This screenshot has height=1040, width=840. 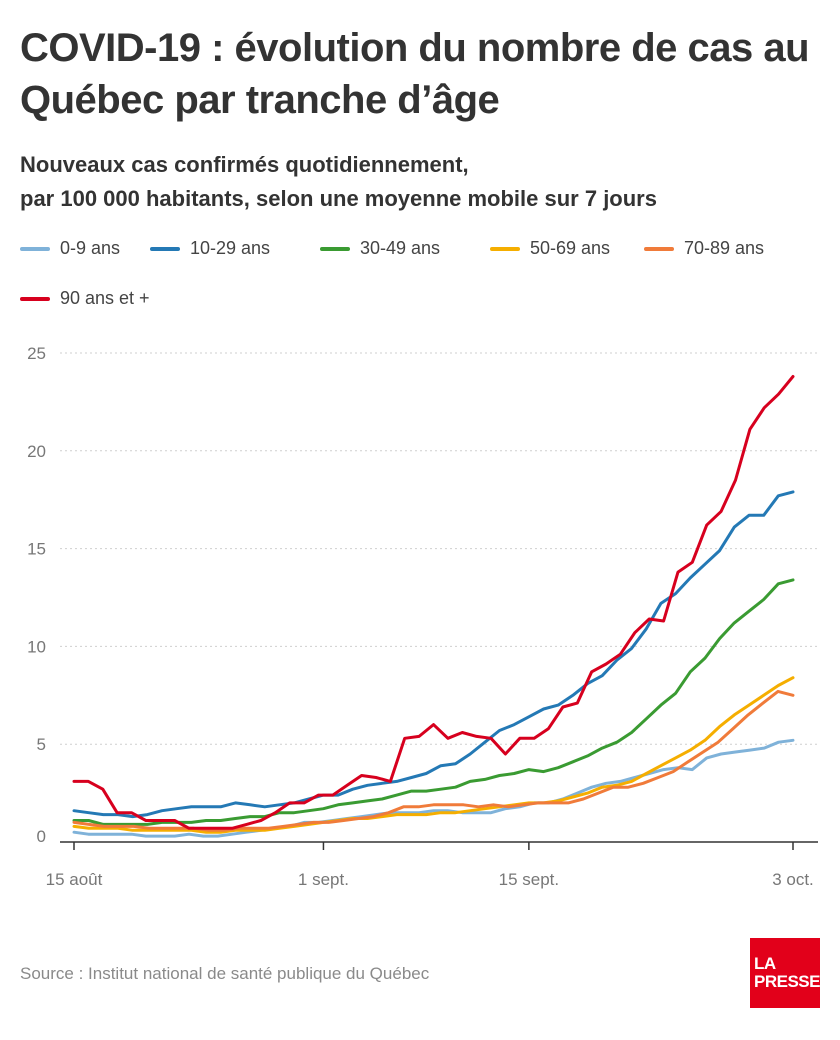 I want to click on y-tick-label: 25, so click(x=36, y=353).